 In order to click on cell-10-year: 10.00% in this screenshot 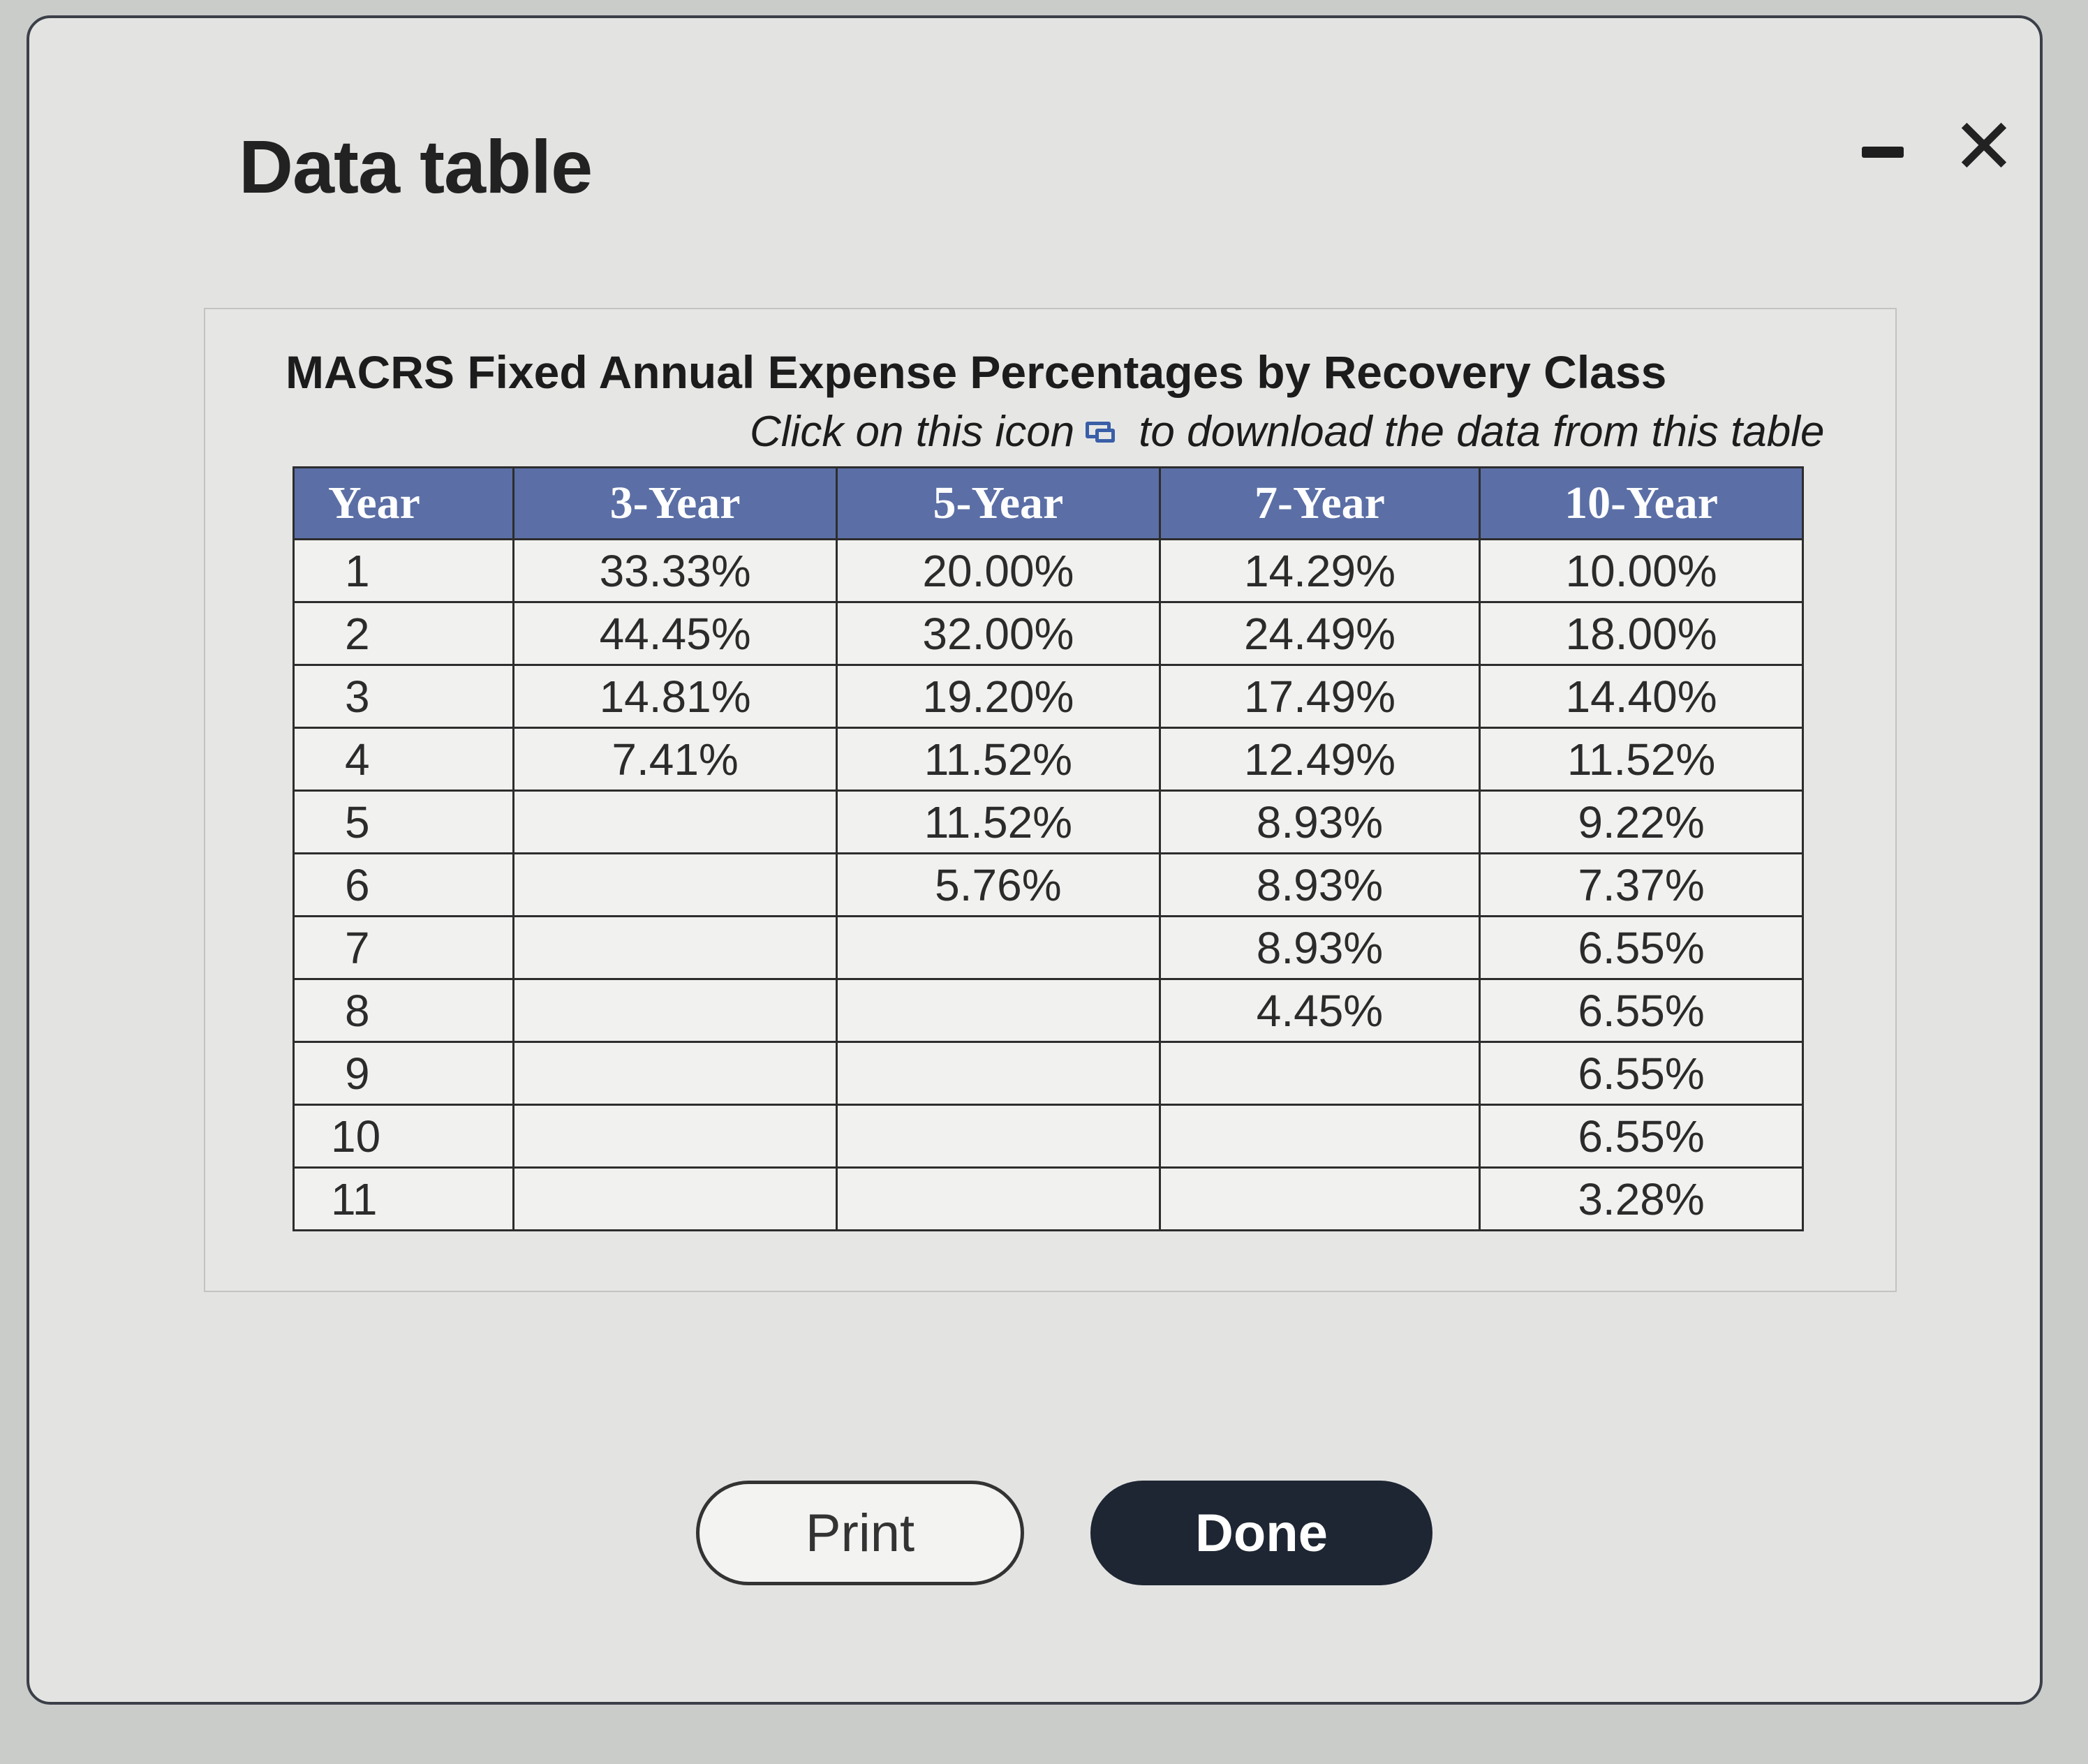, I will do `click(1642, 570)`.